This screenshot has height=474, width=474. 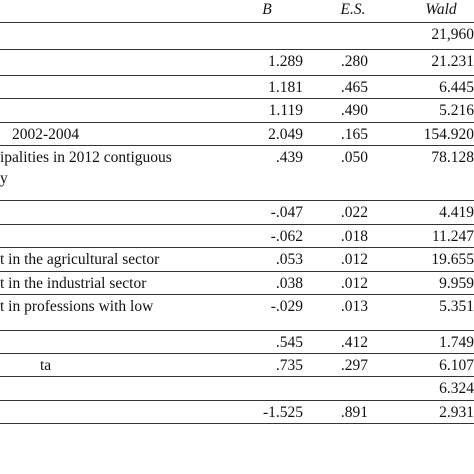 I want to click on cell-wald: 5.351, so click(x=456, y=306).